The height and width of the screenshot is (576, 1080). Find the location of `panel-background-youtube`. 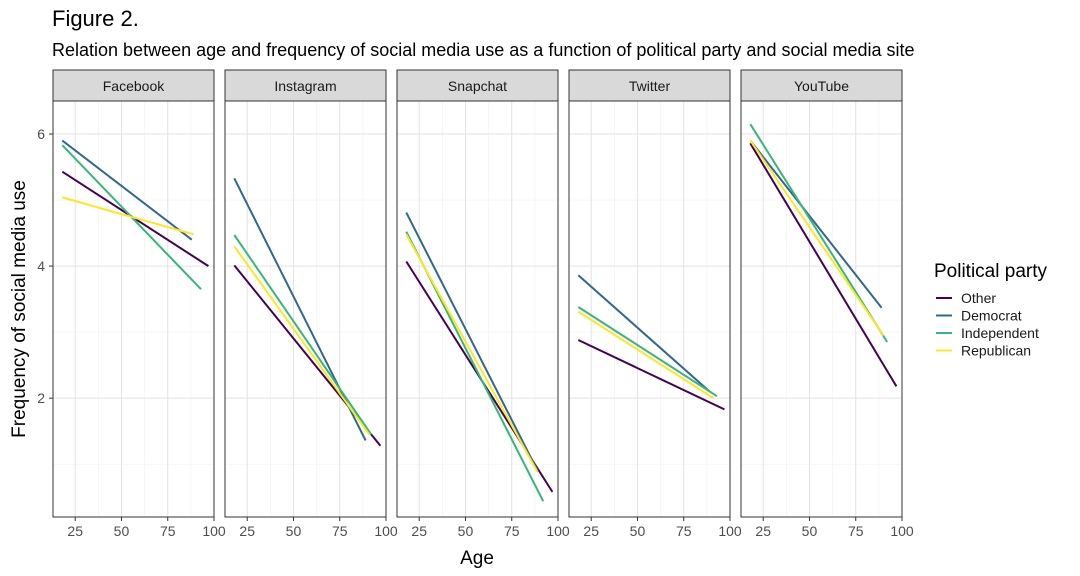

panel-background-youtube is located at coordinates (821, 309).